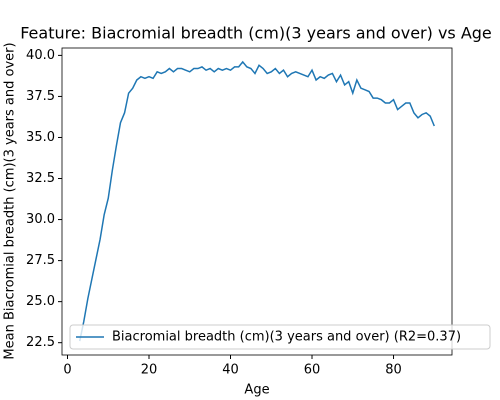  Describe the element at coordinates (230, 370) in the screenshot. I see `x-tick-label: 40` at that location.